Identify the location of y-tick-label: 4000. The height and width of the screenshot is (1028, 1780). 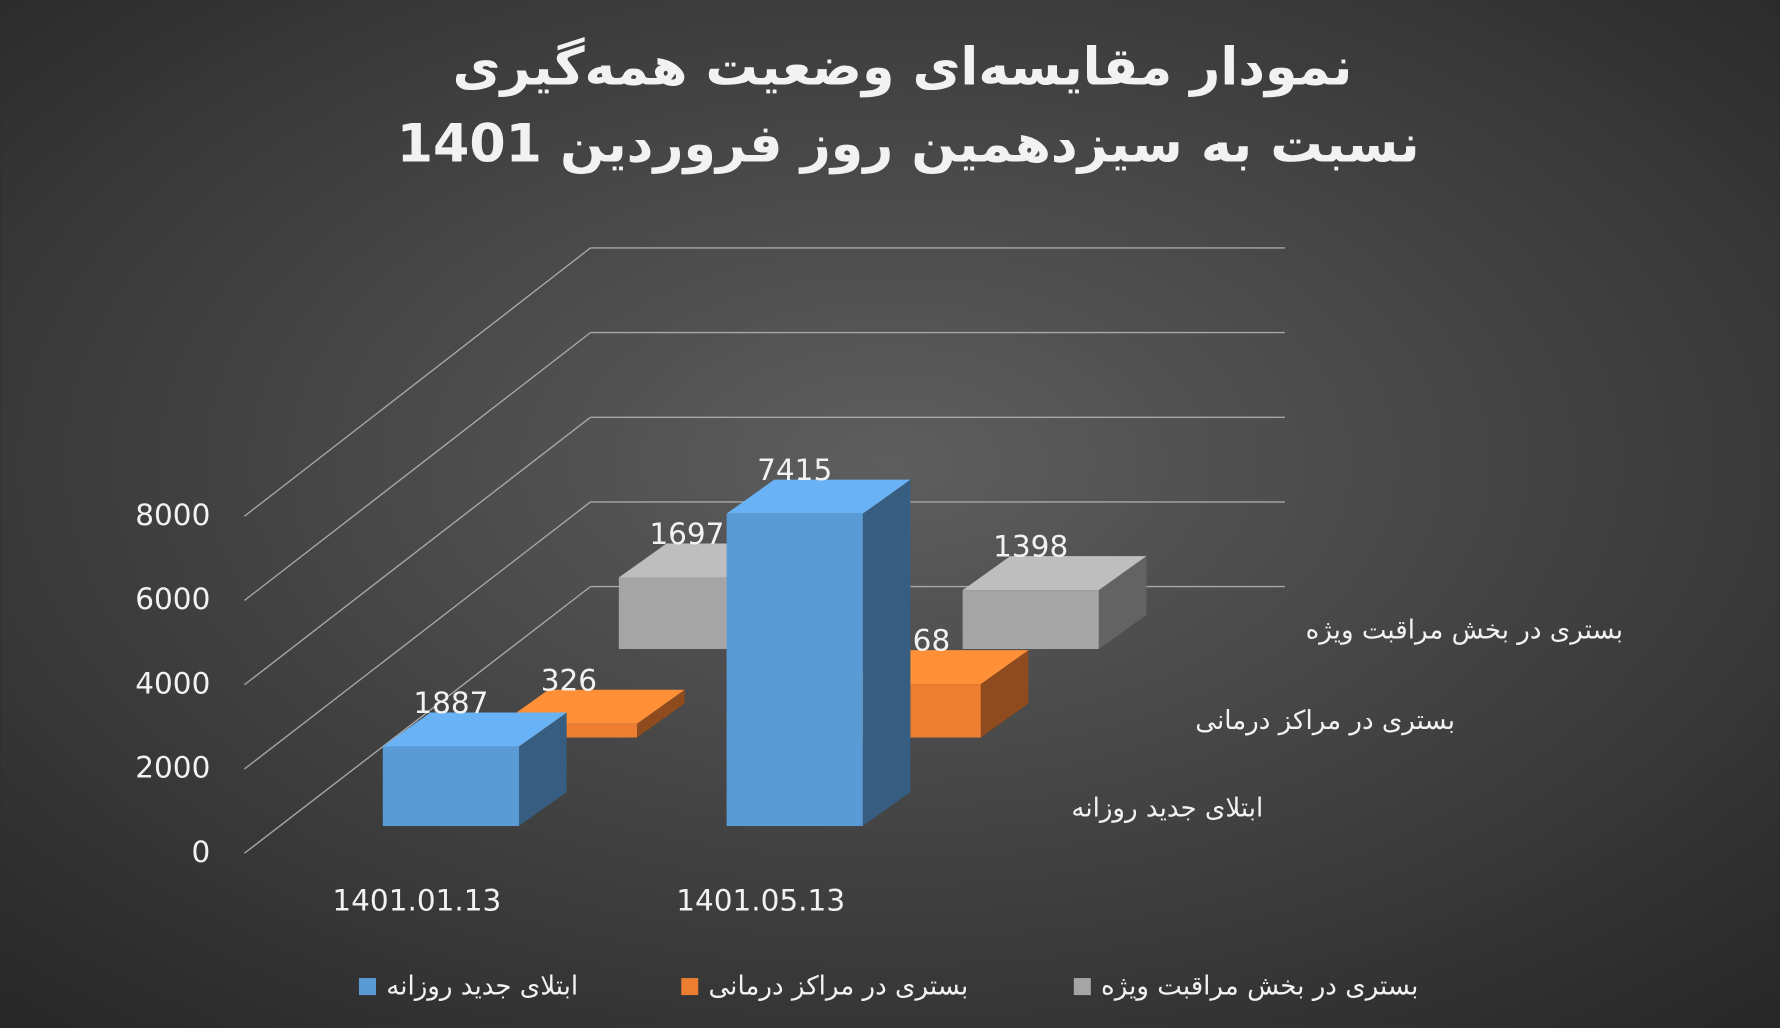
(172, 683).